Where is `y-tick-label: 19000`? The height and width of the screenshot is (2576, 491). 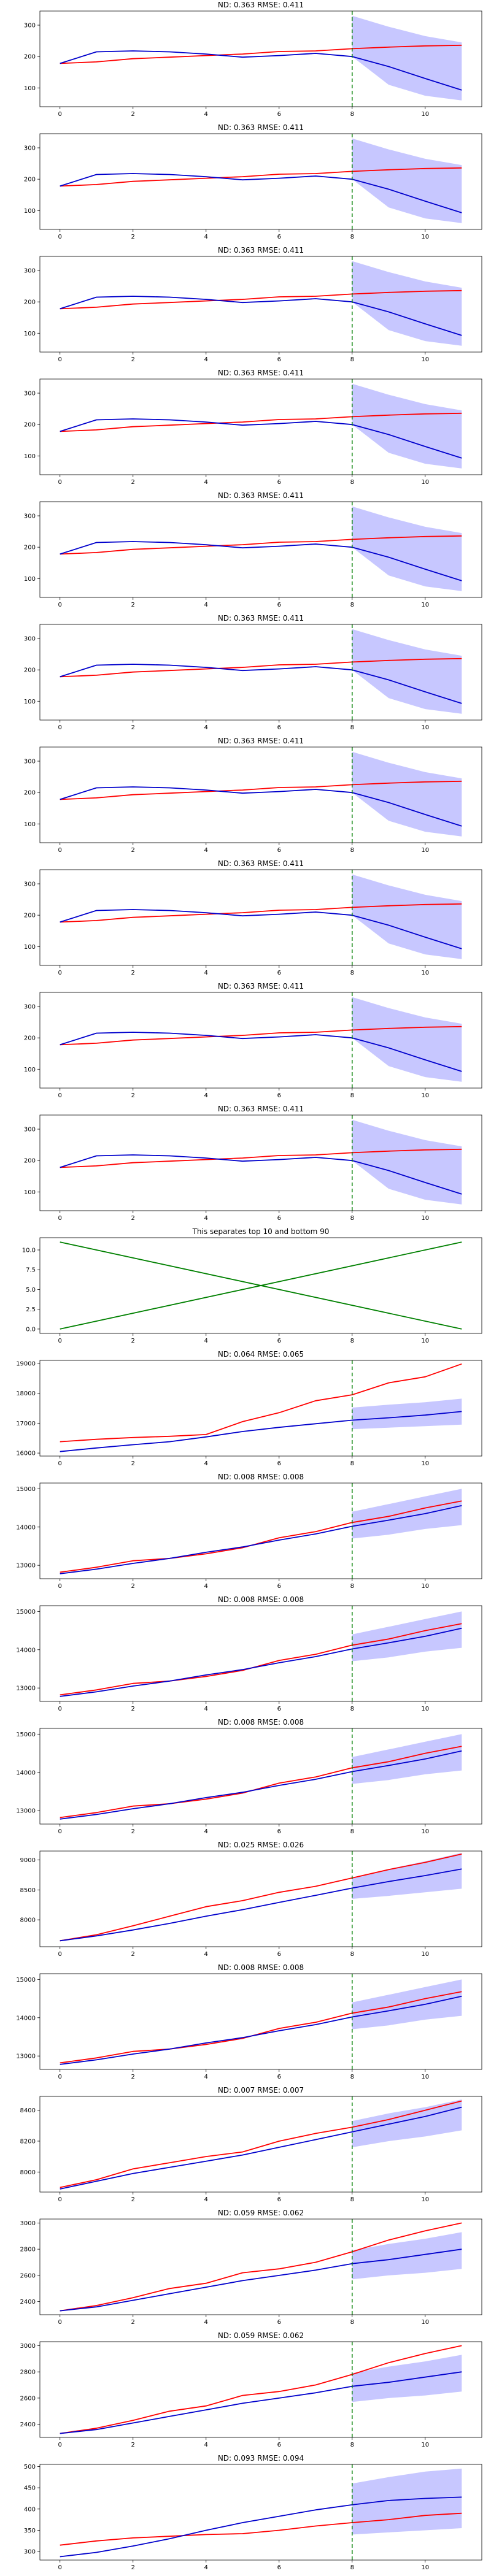
y-tick-label: 19000 is located at coordinates (26, 1363).